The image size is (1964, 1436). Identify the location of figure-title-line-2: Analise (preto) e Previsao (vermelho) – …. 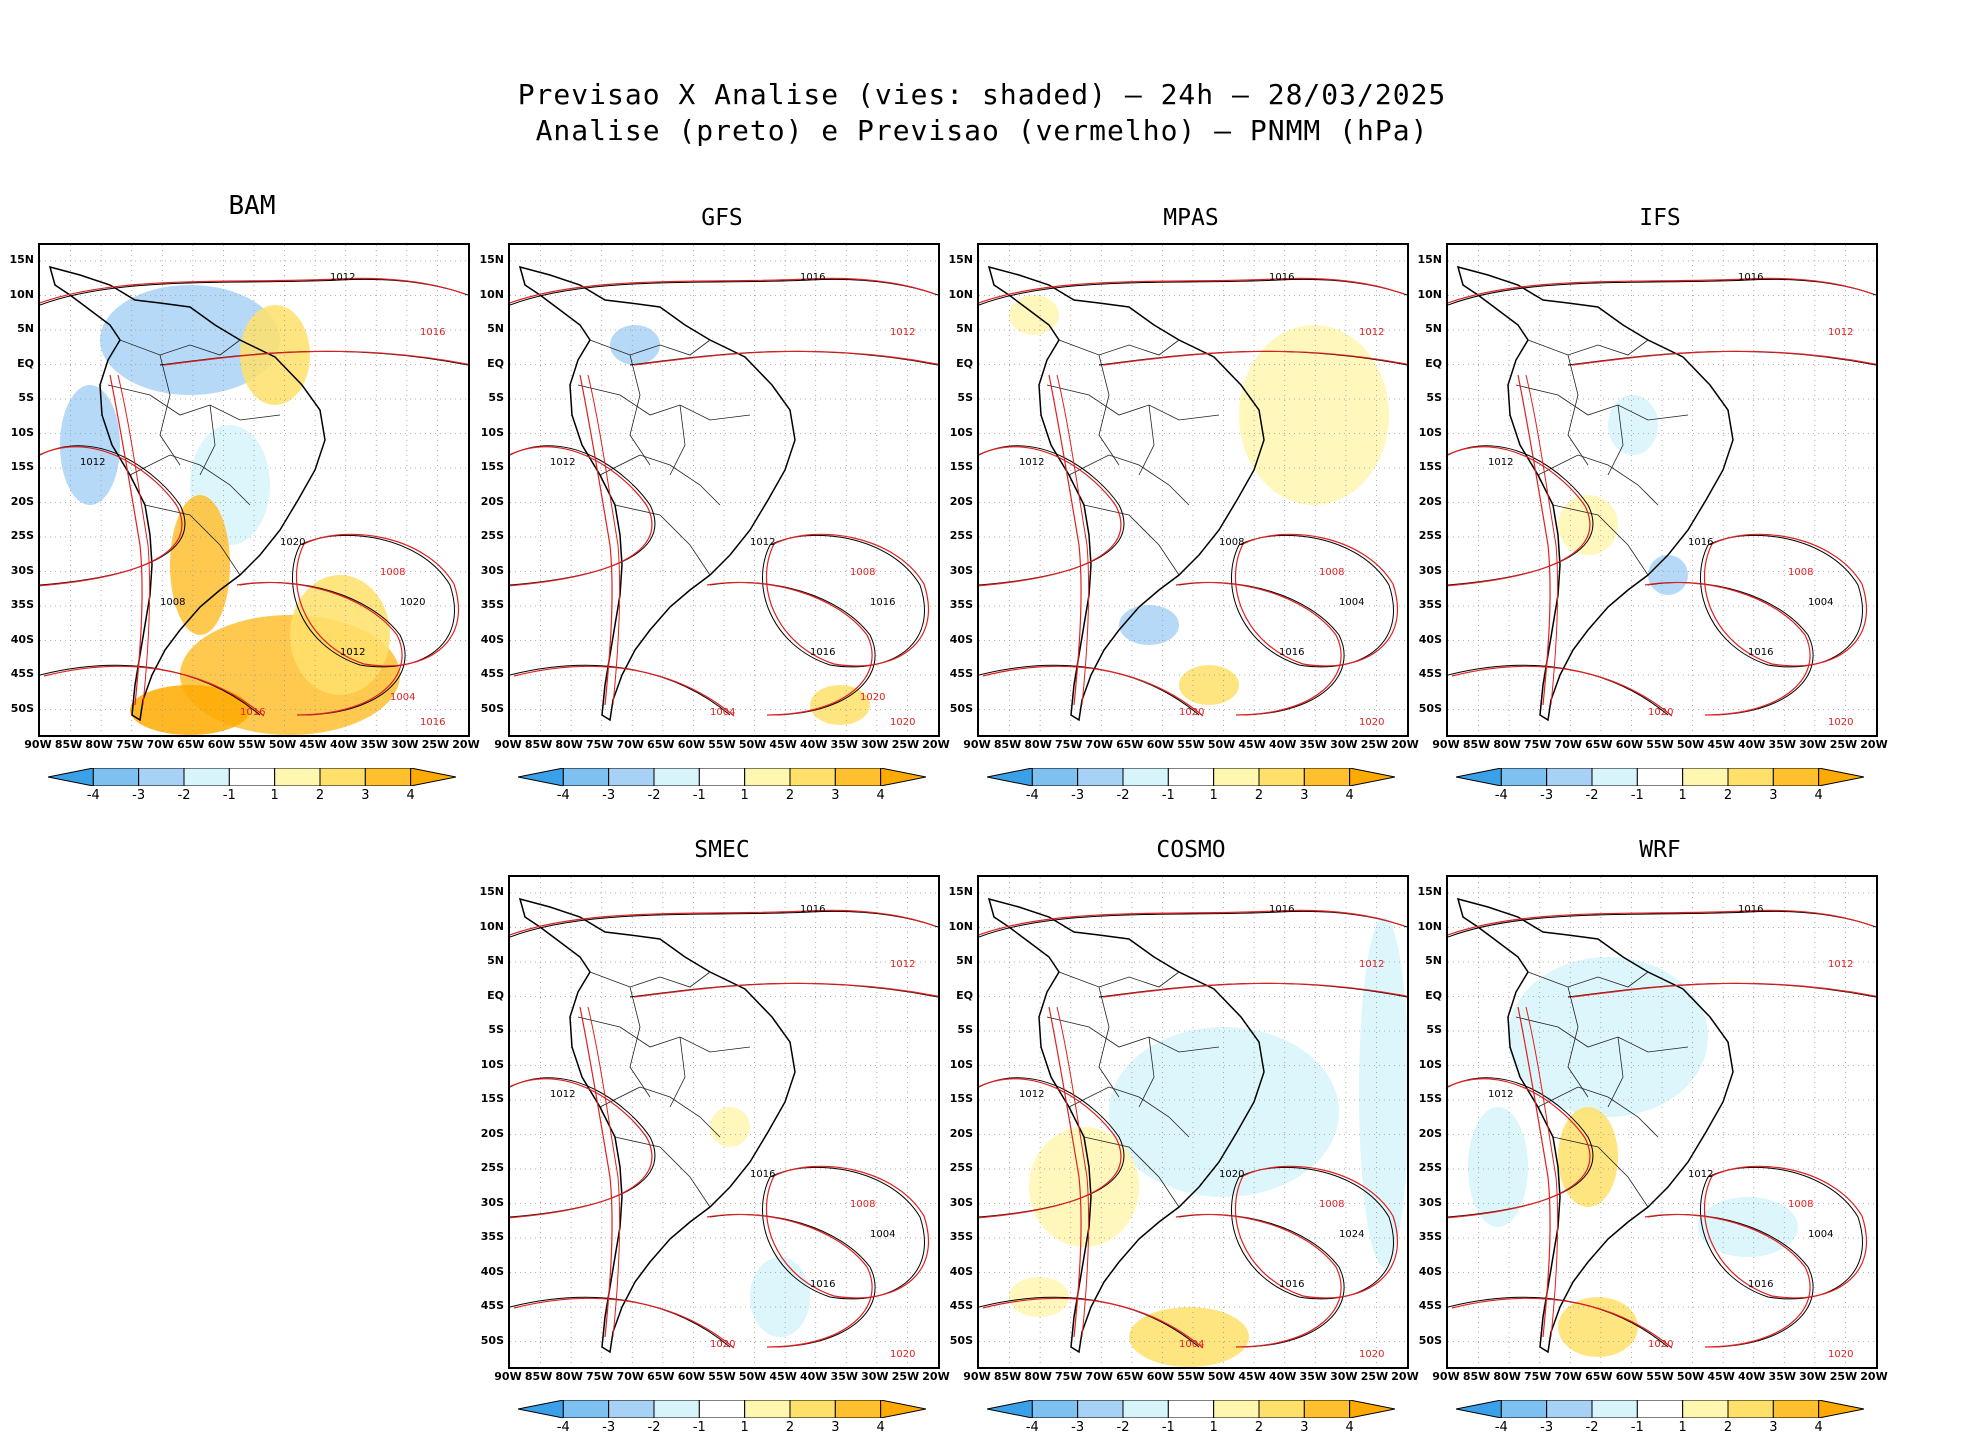
(982, 130).